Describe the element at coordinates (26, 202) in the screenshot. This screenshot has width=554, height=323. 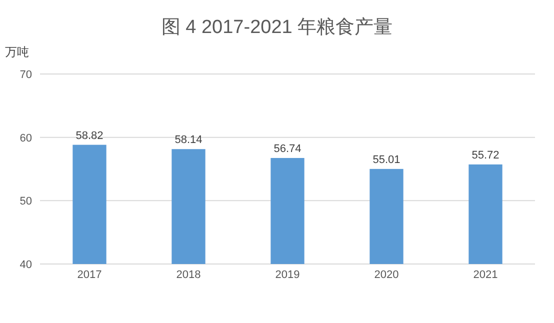
I see `y-tick-label: 50` at that location.